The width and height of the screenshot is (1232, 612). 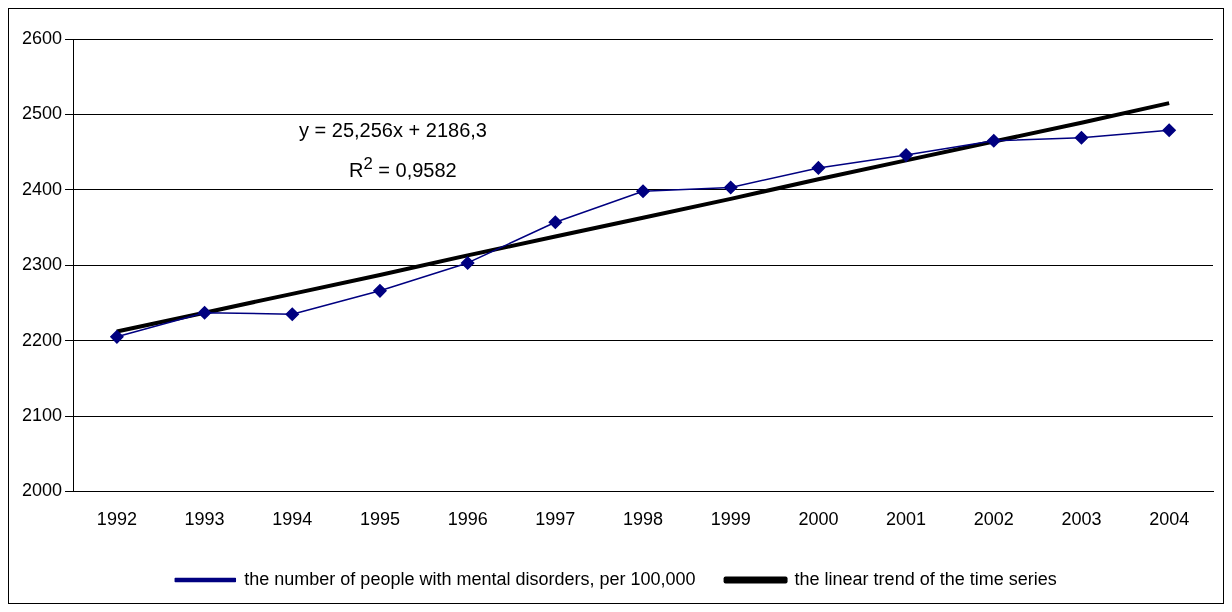 What do you see at coordinates (292, 519) in the screenshot?
I see `x-tick-label: 1994` at bounding box center [292, 519].